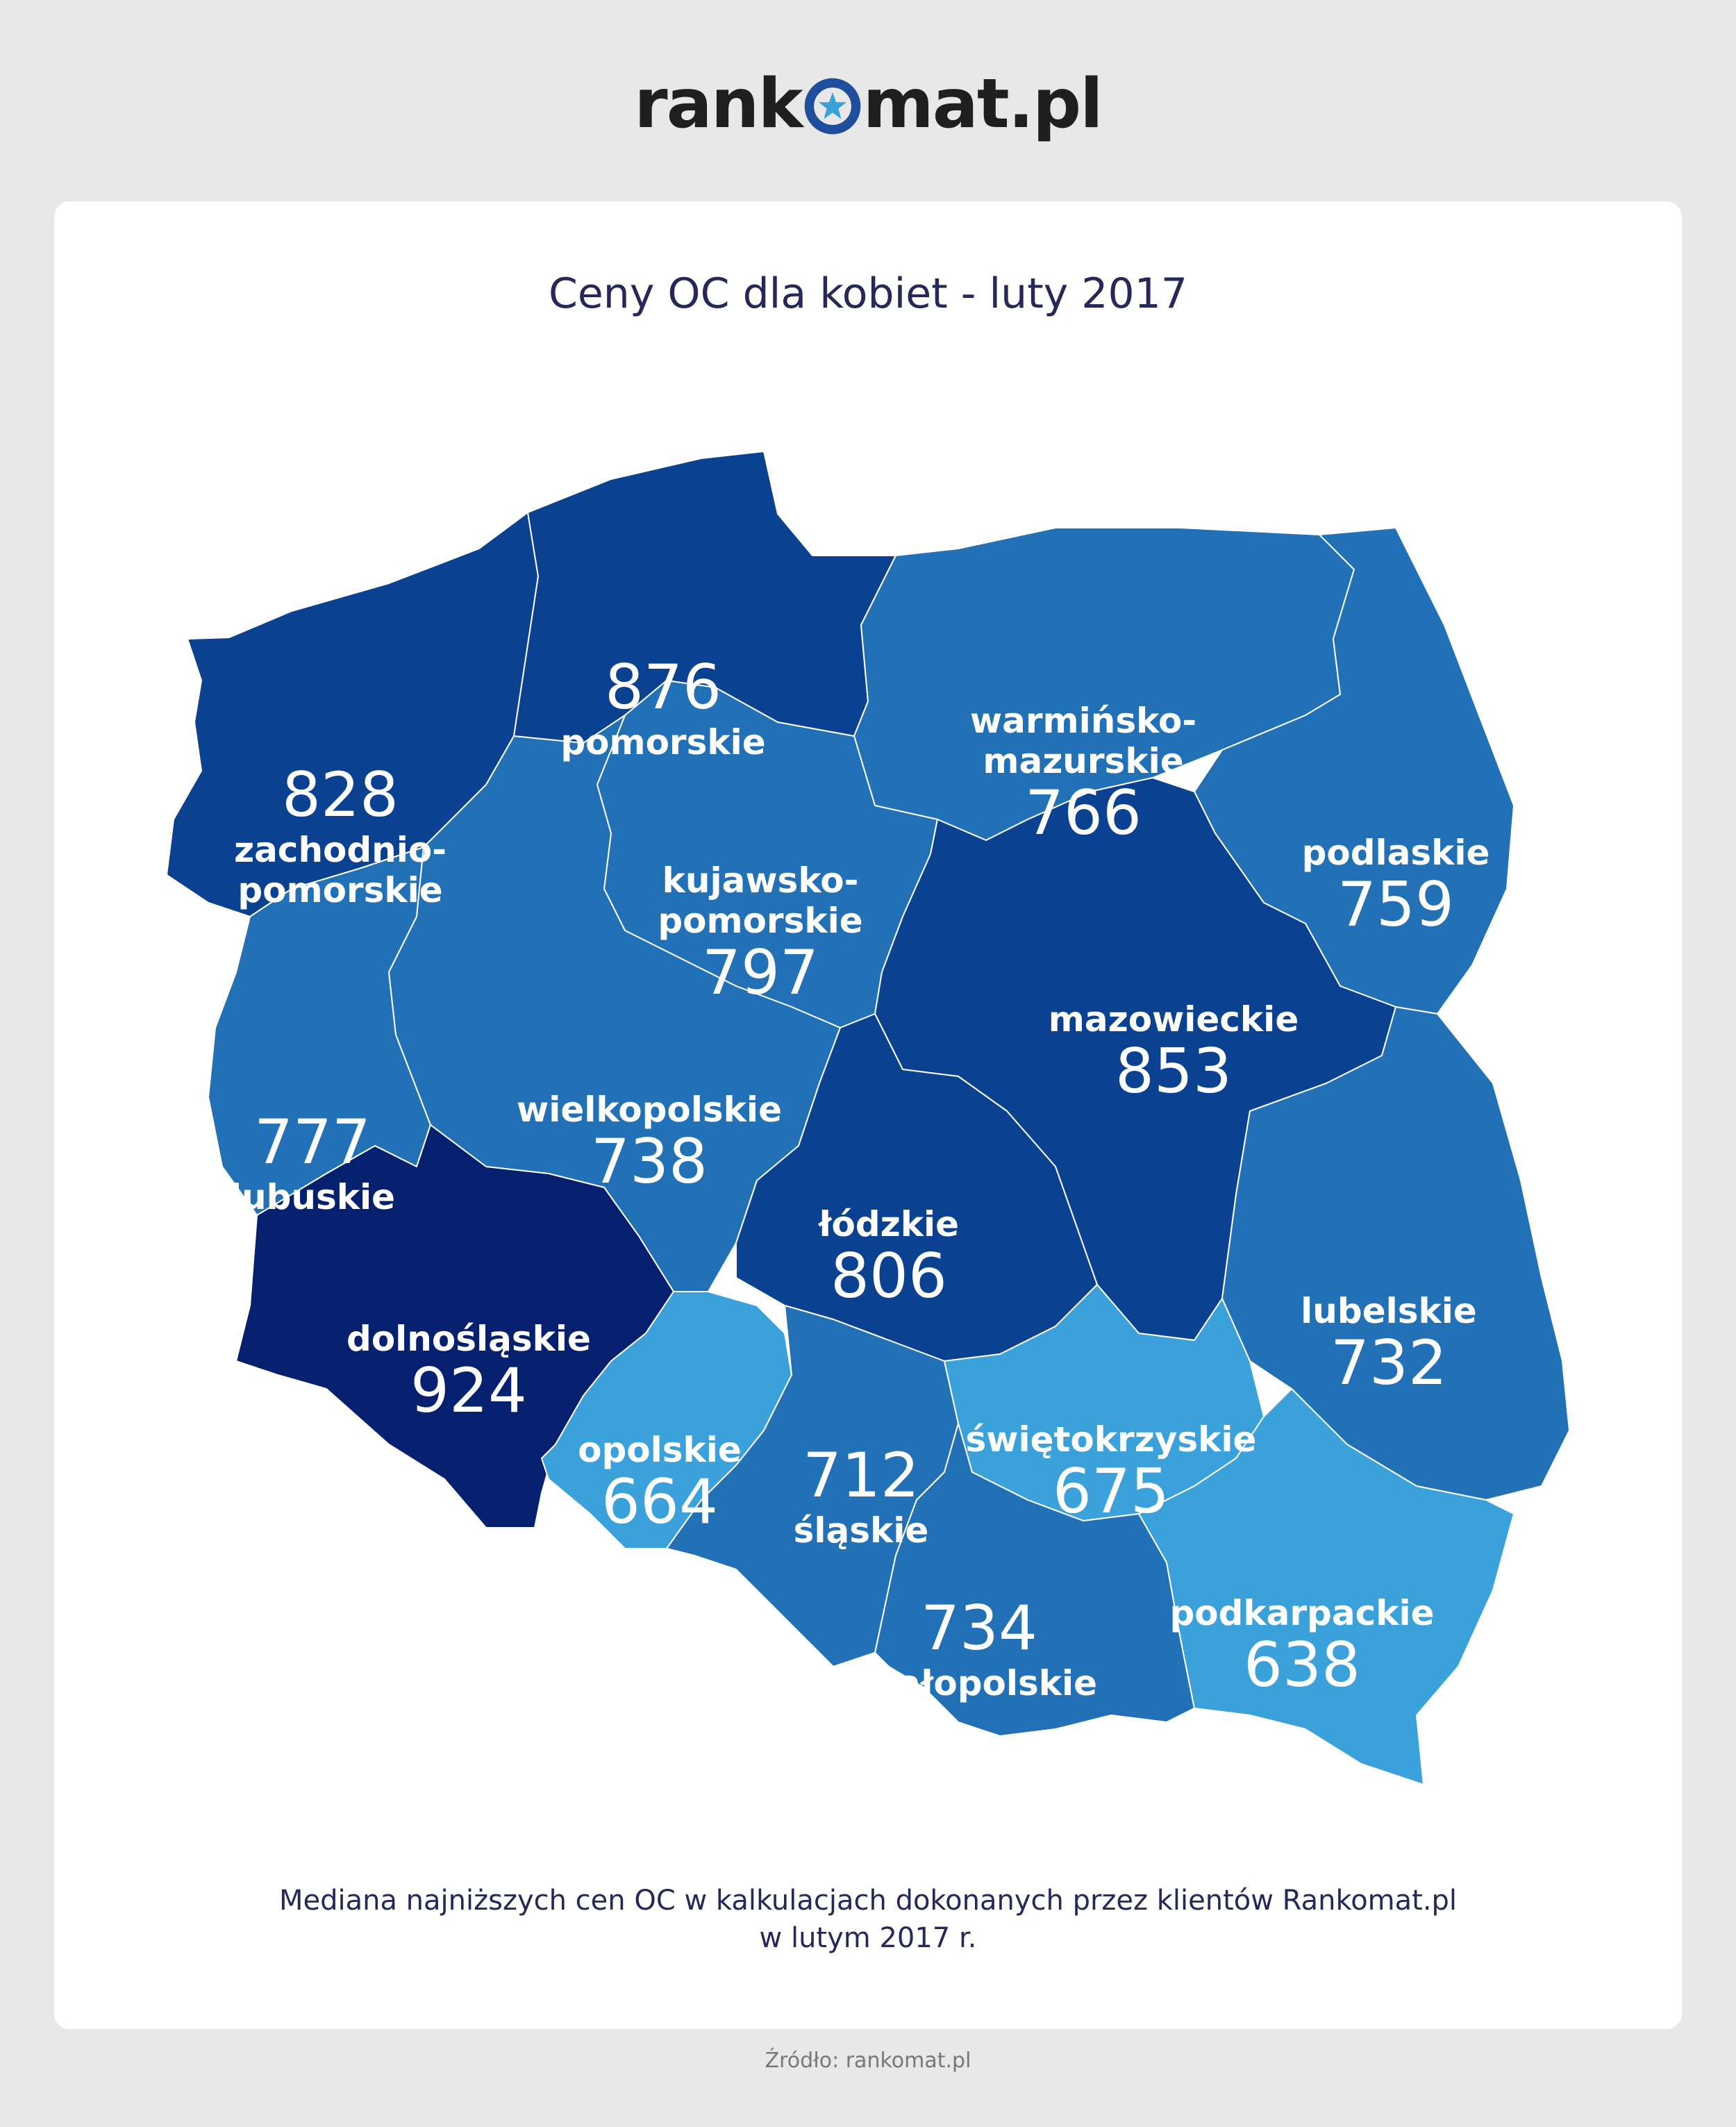 This screenshot has height=2127, width=1736. Describe the element at coordinates (666, 1420) in the screenshot. I see `region-opolskie` at that location.